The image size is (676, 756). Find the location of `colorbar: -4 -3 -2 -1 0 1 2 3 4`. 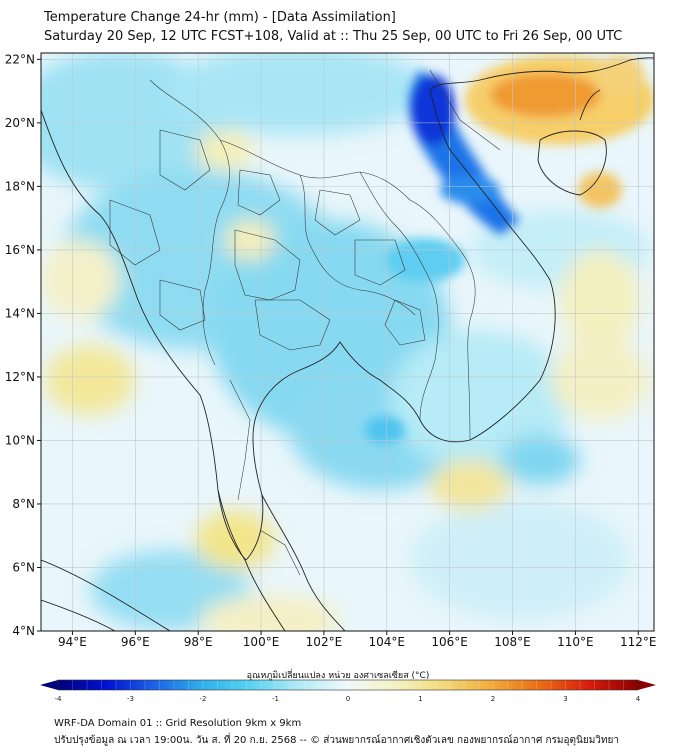

colorbar: -4 -3 -2 -1 0 1 2 3 4 is located at coordinates (348, 691).